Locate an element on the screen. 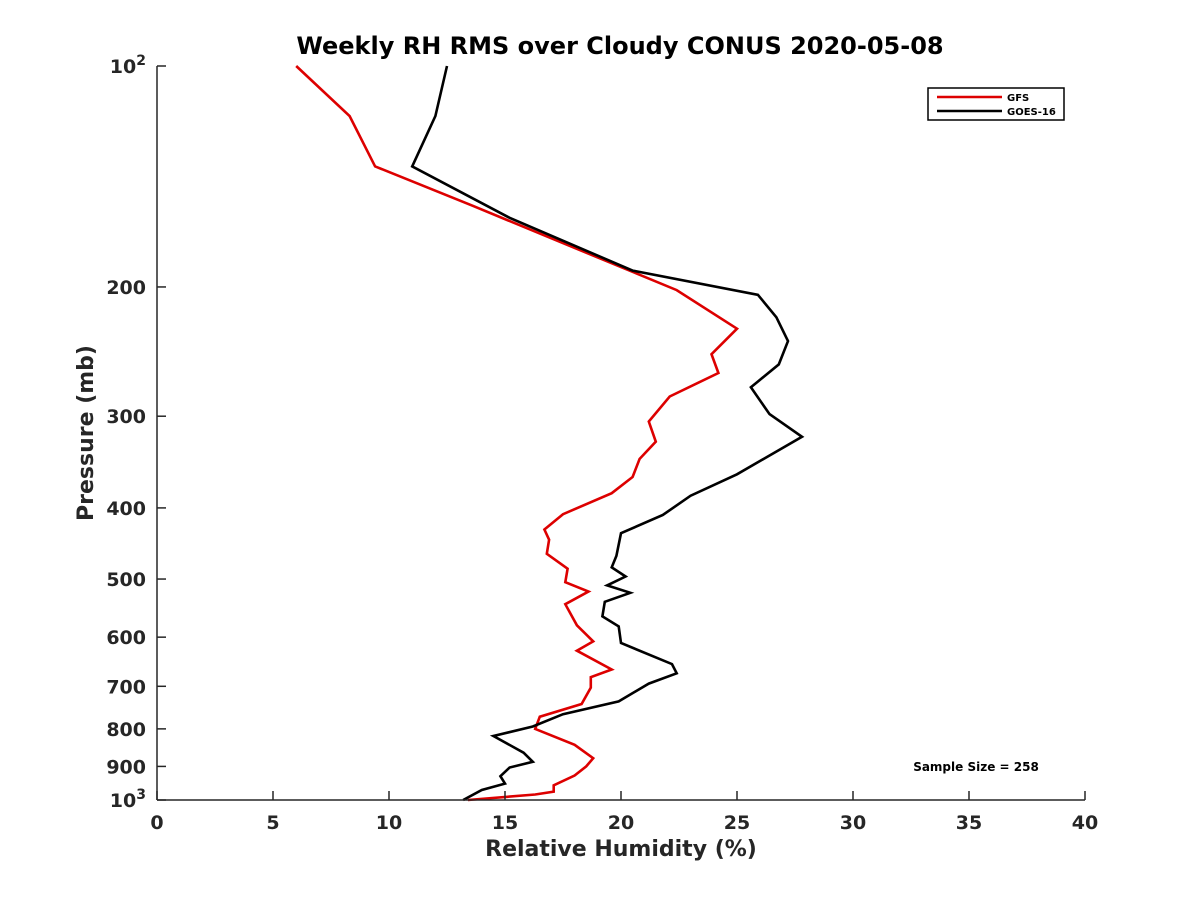  y-ticks: 10² 200 300 400 500 600 700 800 900 10³ is located at coordinates (136, 432).